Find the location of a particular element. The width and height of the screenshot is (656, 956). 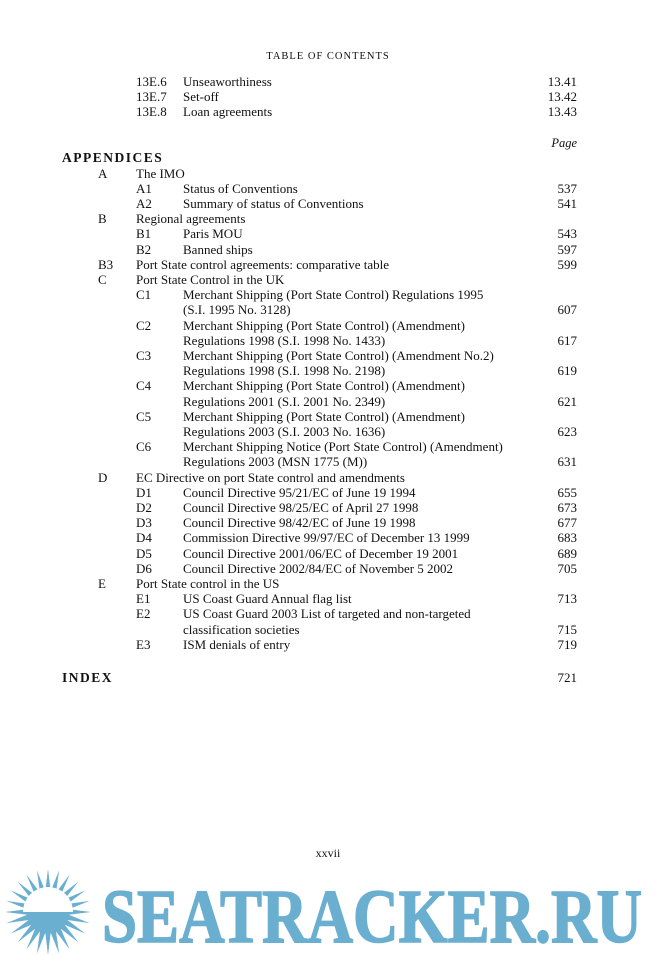

entry-page: 719 is located at coordinates (567, 644).